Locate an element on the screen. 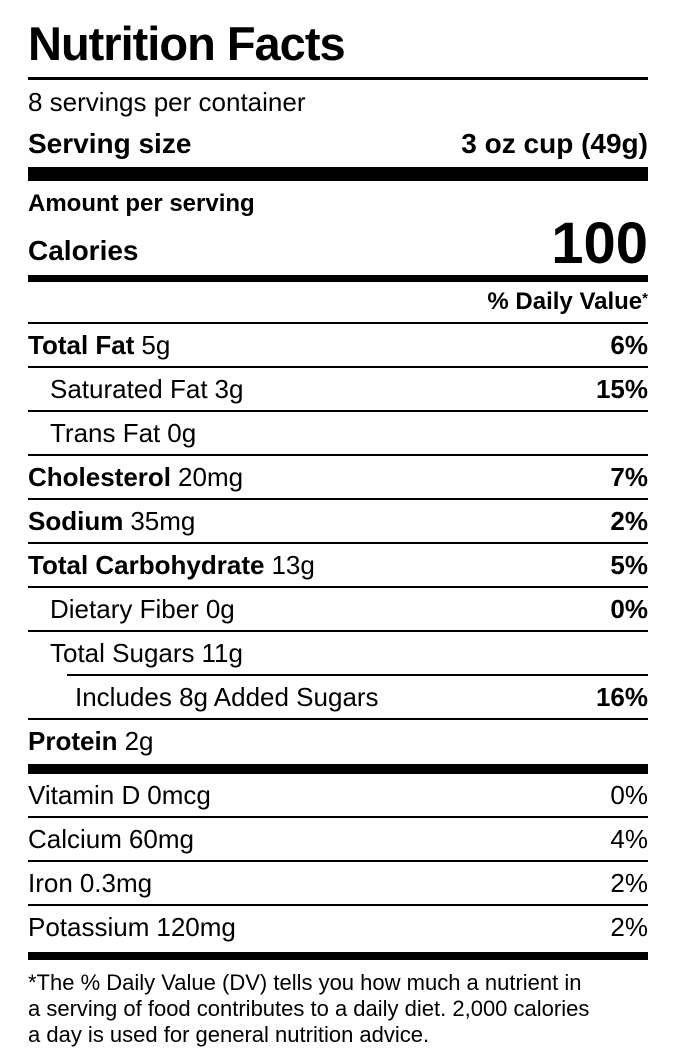 This screenshot has width=678, height=1058. calories-label: Calories is located at coordinates (83, 250).